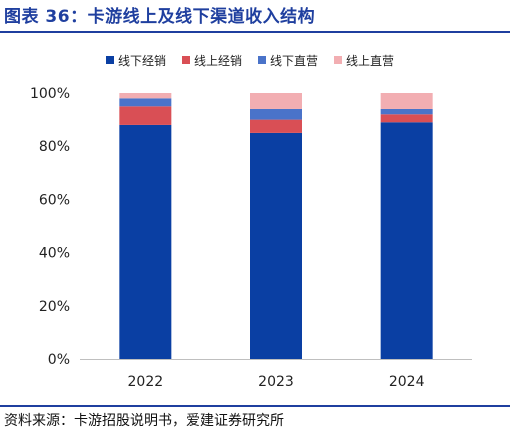  What do you see at coordinates (50, 94) in the screenshot?
I see `y-tick-label: 100%` at bounding box center [50, 94].